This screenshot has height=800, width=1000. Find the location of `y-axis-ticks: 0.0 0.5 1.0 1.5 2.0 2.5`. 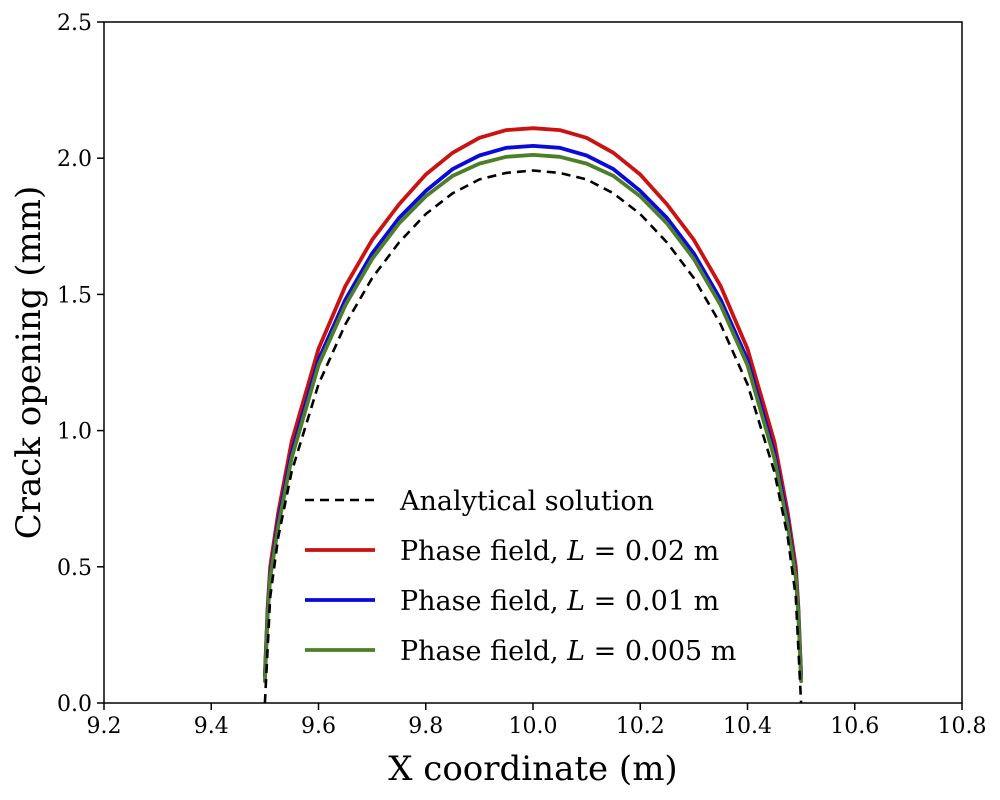

y-axis-ticks: 0.0 0.5 1.0 1.5 2.0 2.5 is located at coordinates (80, 364).